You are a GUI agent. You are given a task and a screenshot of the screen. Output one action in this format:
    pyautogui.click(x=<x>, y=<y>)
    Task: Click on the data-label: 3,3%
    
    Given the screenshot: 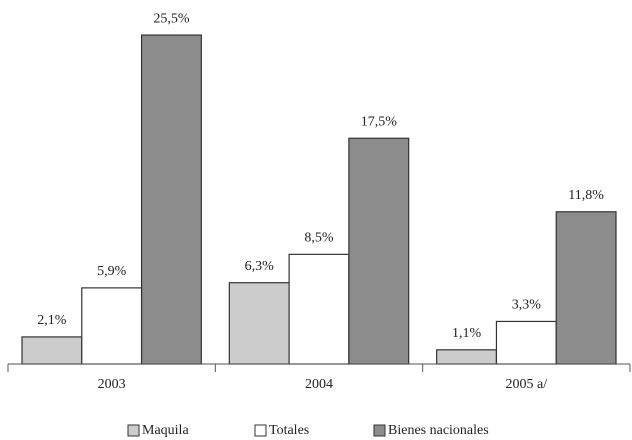 What is the action you would take?
    pyautogui.click(x=527, y=305)
    